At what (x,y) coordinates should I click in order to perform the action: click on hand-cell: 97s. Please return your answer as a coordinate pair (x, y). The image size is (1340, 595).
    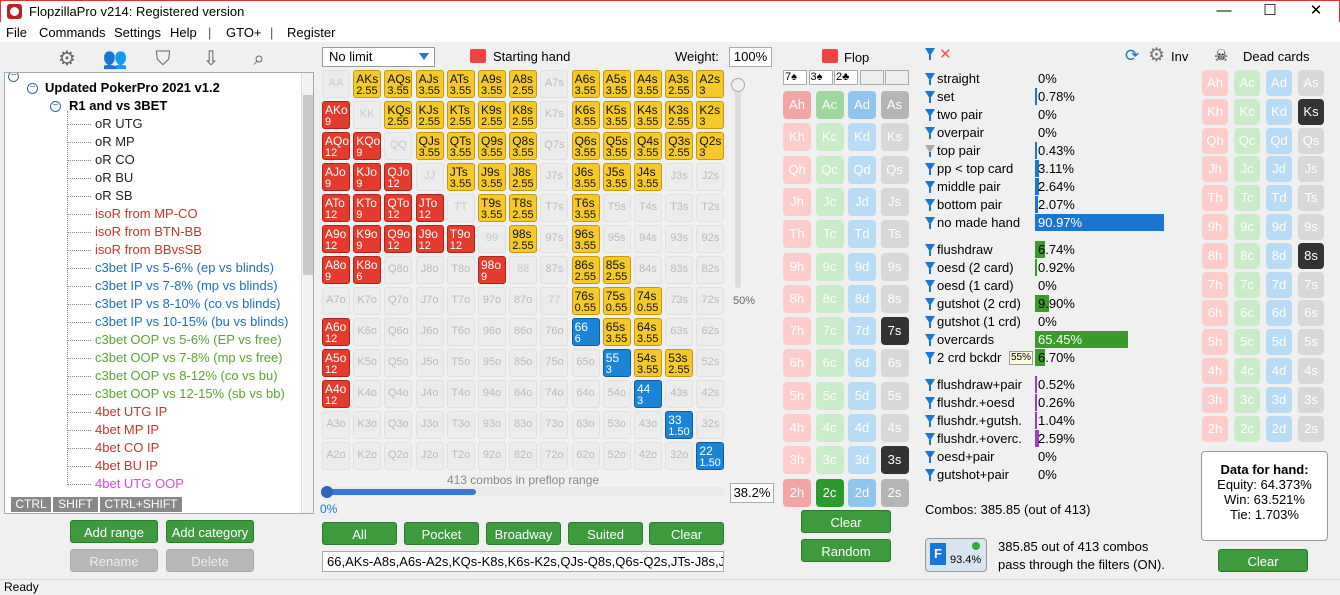
    Looking at the image, I should click on (554, 239).